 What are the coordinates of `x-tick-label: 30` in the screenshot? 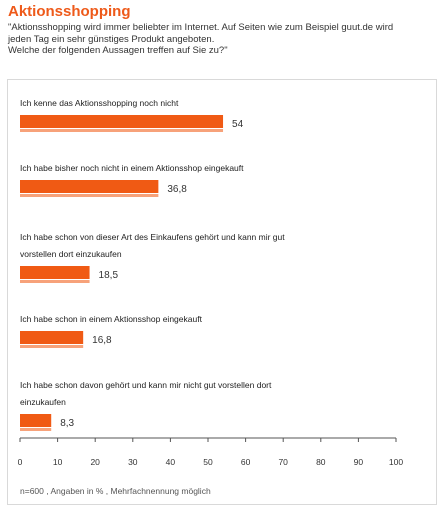 It's located at (133, 462).